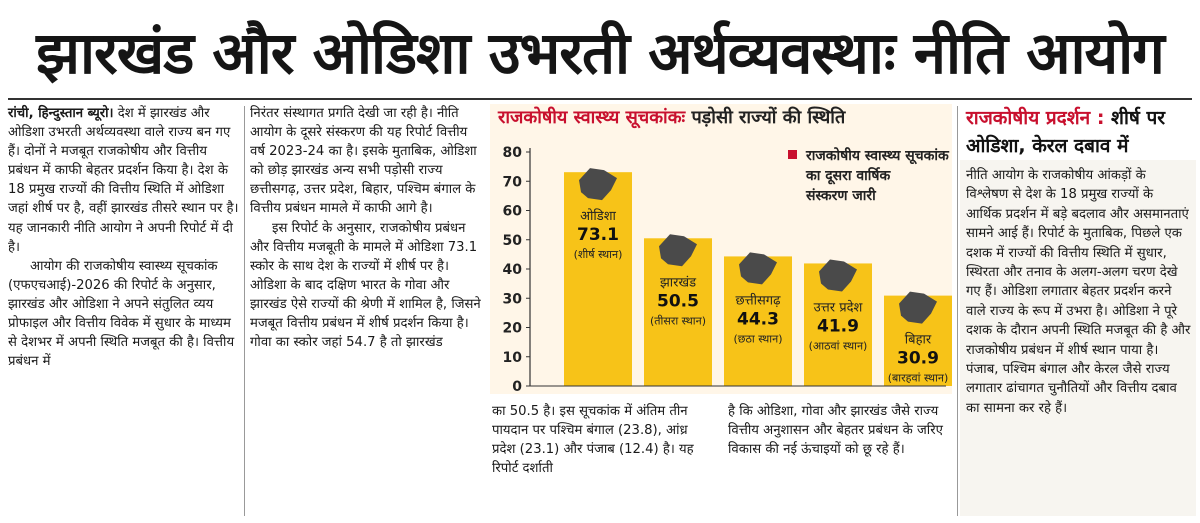  Describe the element at coordinates (1035, 118) in the screenshot. I see `sidebar-title-highlight: राजकोषीय प्रदर्शन :` at that location.